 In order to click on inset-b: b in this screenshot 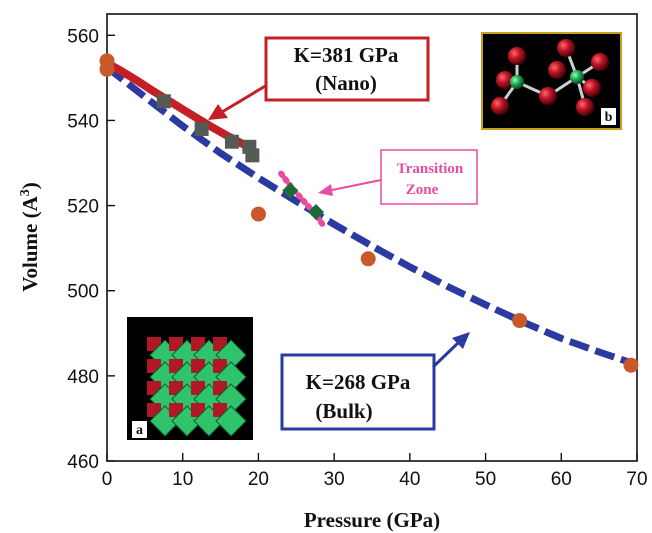, I will do `click(551, 81)`.